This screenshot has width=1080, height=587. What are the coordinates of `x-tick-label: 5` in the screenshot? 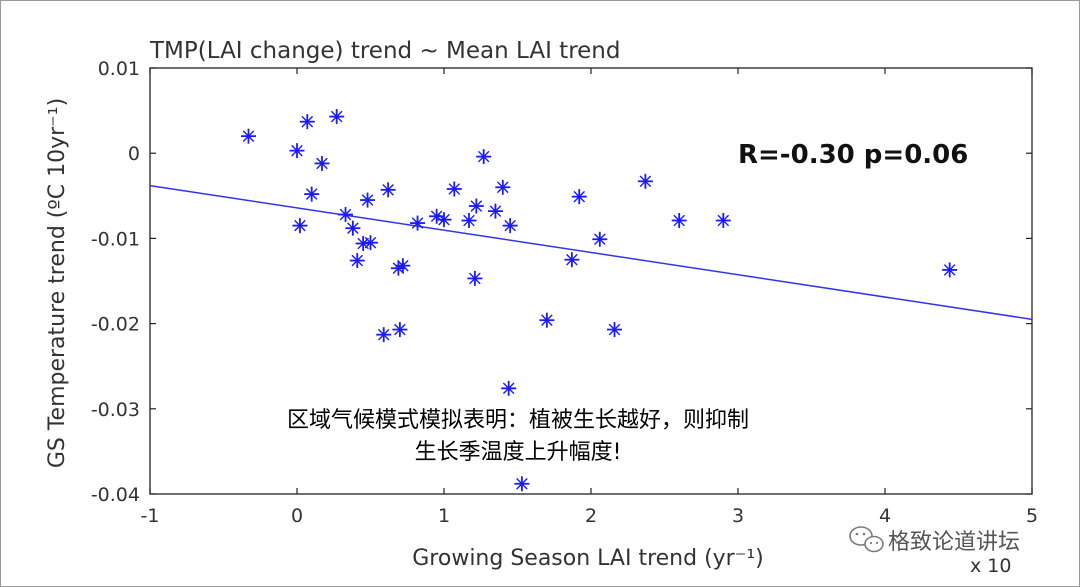 It's located at (1032, 516).